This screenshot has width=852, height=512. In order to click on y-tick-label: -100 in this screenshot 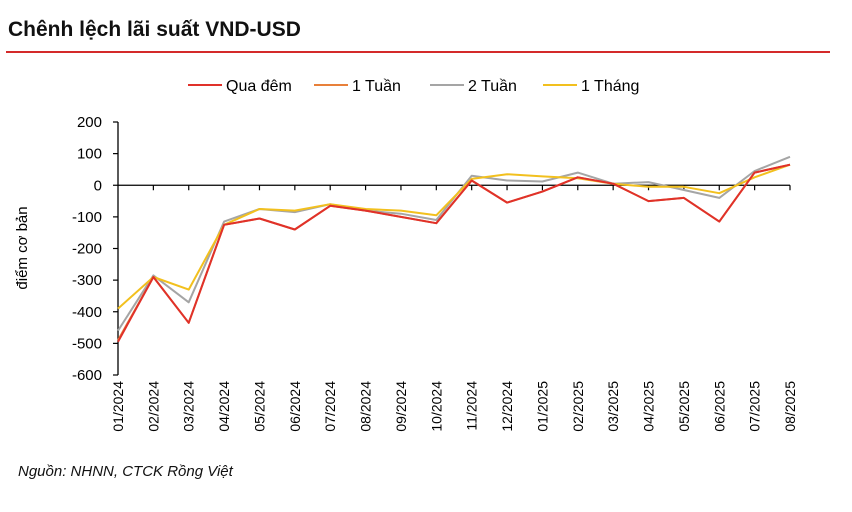, I will do `click(87, 217)`.